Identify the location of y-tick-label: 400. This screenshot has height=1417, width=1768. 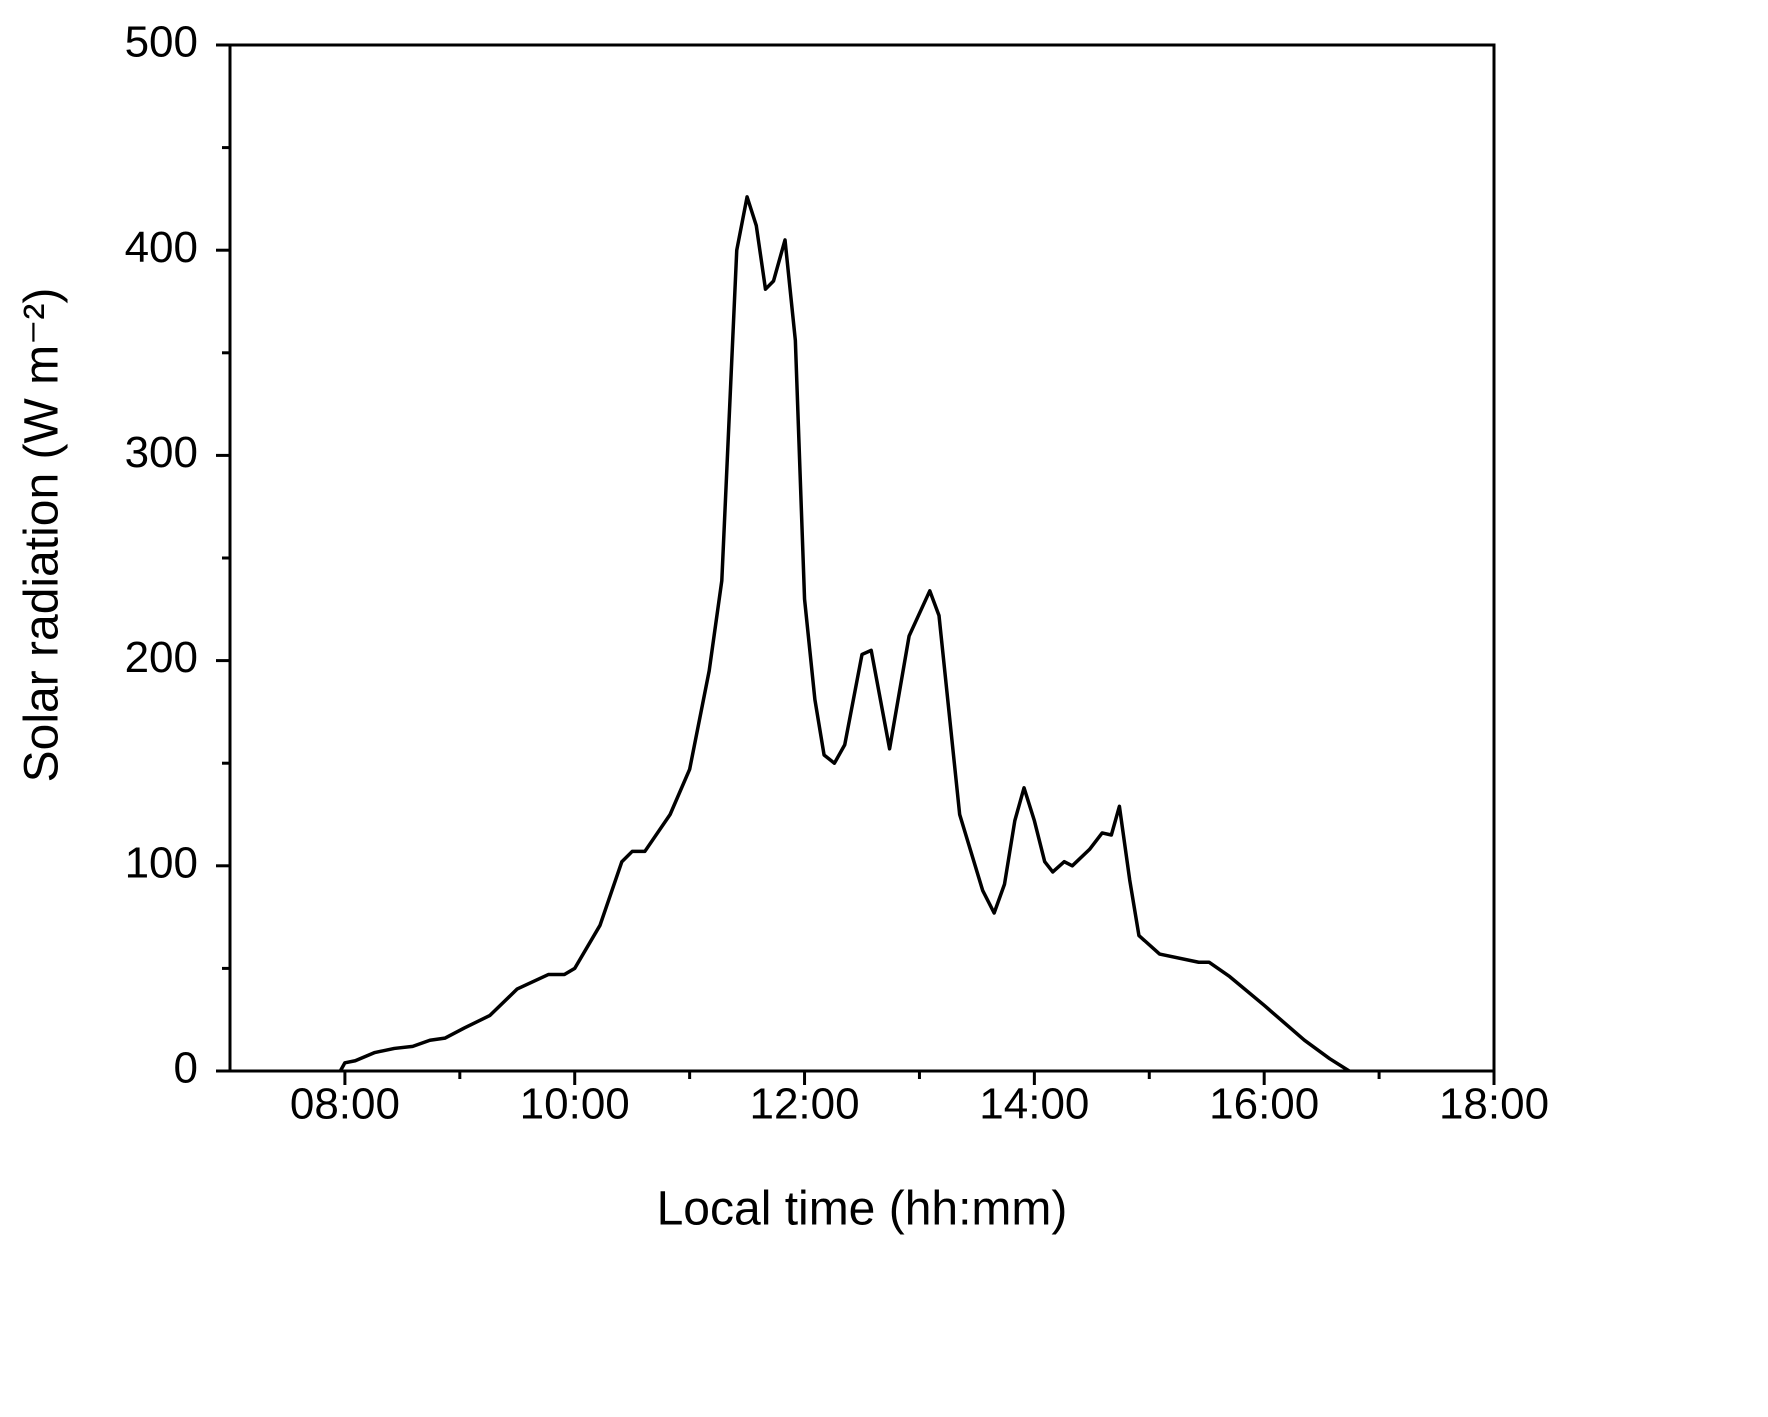
(161, 247).